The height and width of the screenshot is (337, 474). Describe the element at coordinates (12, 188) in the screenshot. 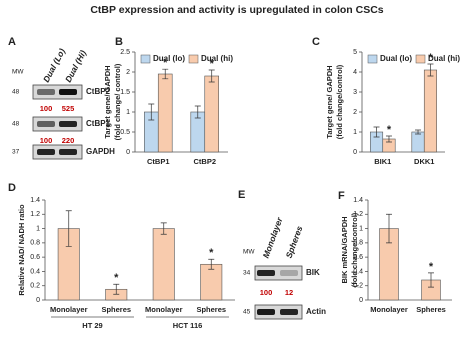

I see `panel-label: D` at that location.